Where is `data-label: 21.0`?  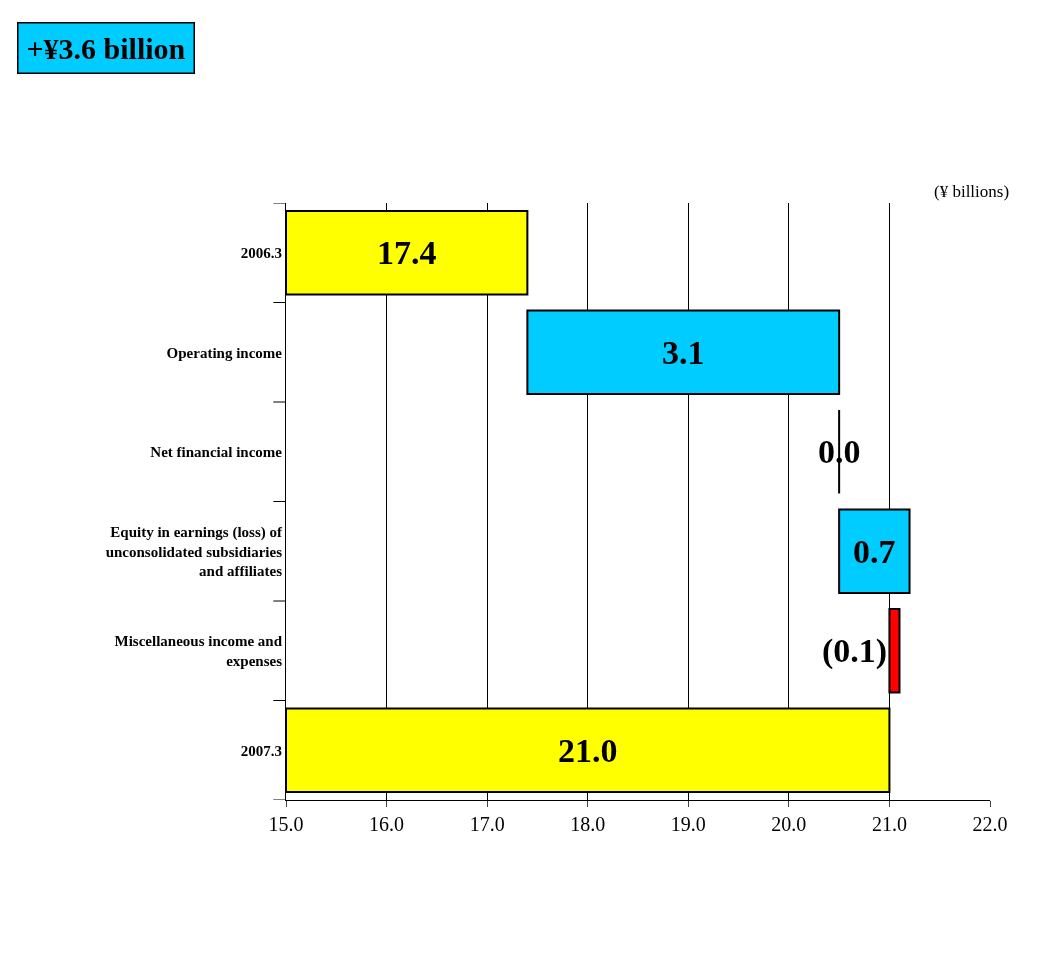
data-label: 21.0 is located at coordinates (588, 750).